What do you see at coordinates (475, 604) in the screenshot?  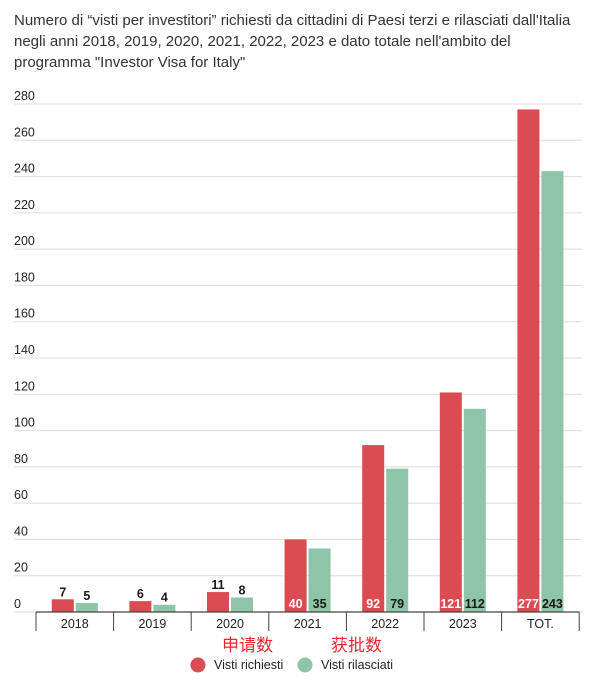 I see `value-label: 112` at bounding box center [475, 604].